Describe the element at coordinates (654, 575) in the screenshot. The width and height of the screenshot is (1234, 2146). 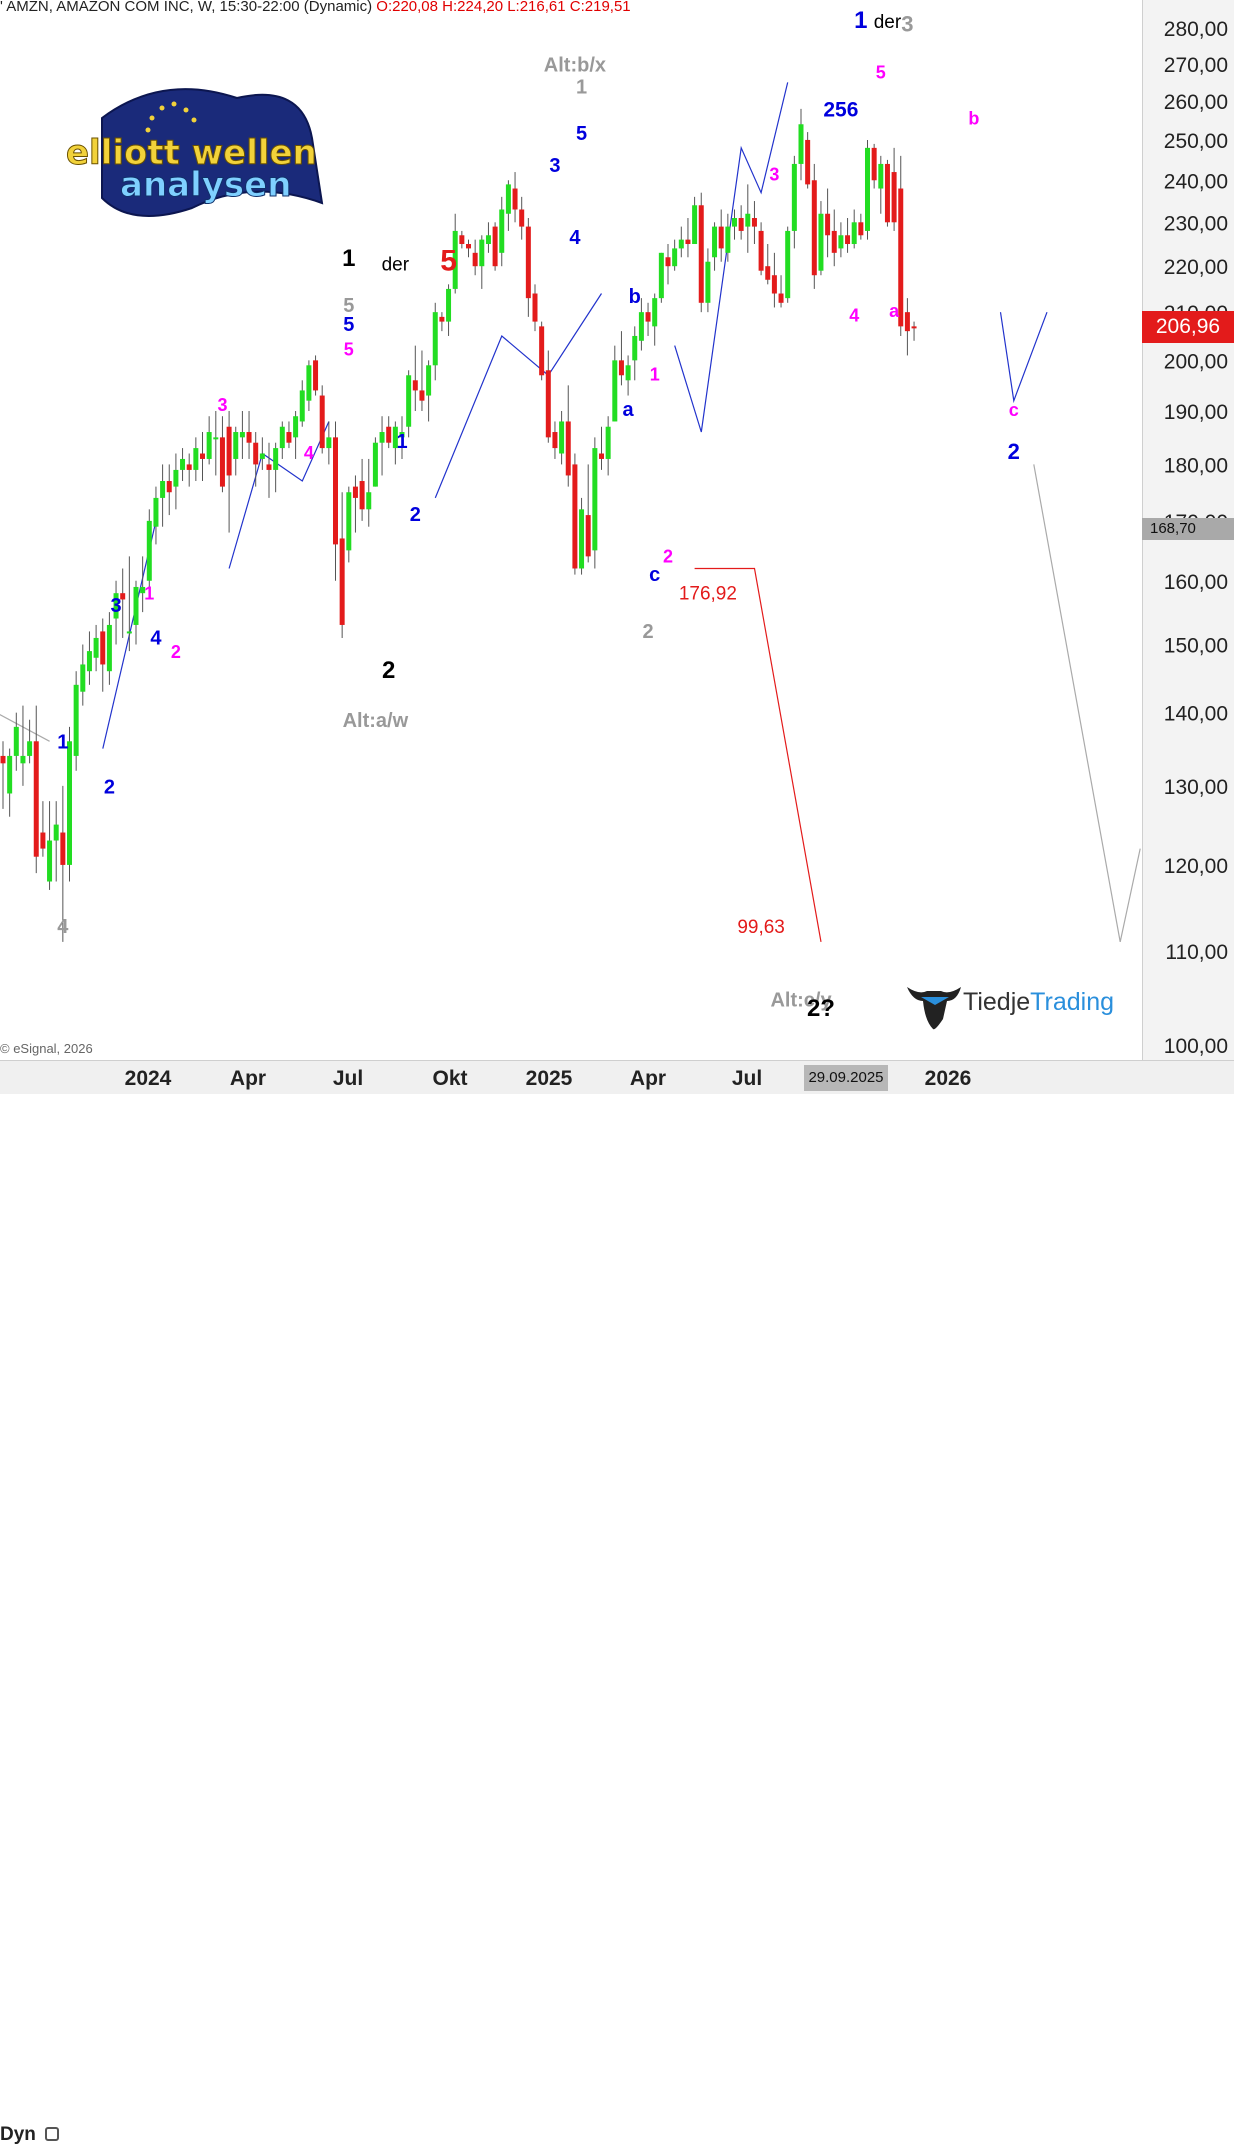
I see `wave-label: c` at that location.